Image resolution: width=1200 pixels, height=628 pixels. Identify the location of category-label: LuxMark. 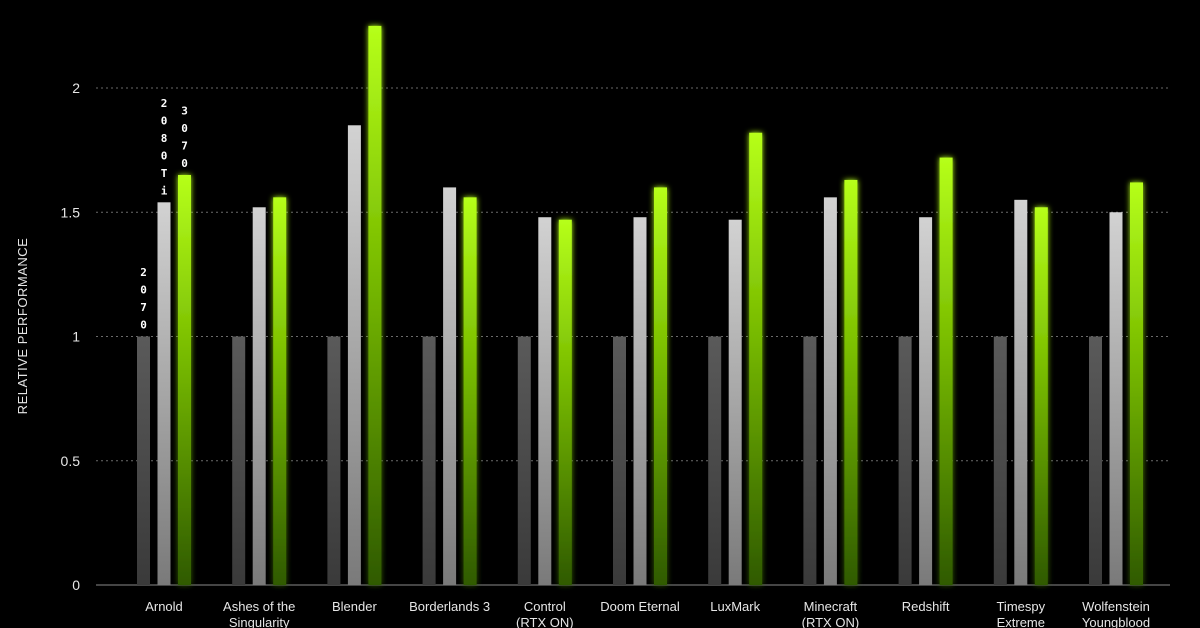
(735, 606).